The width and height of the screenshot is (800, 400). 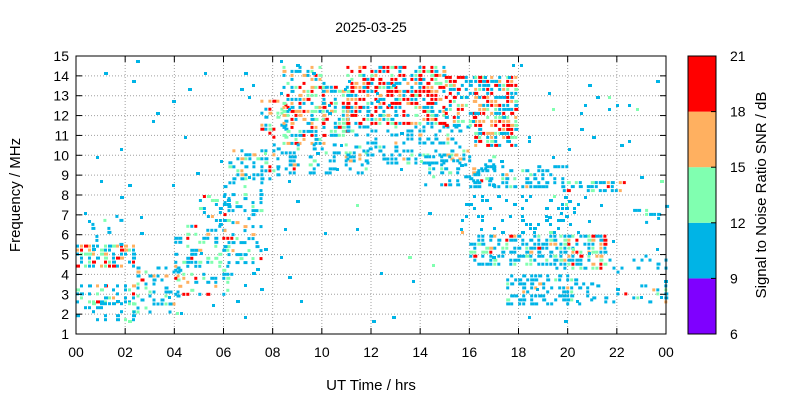 I want to click on colorbar-tick-label: 6, so click(x=734, y=334).